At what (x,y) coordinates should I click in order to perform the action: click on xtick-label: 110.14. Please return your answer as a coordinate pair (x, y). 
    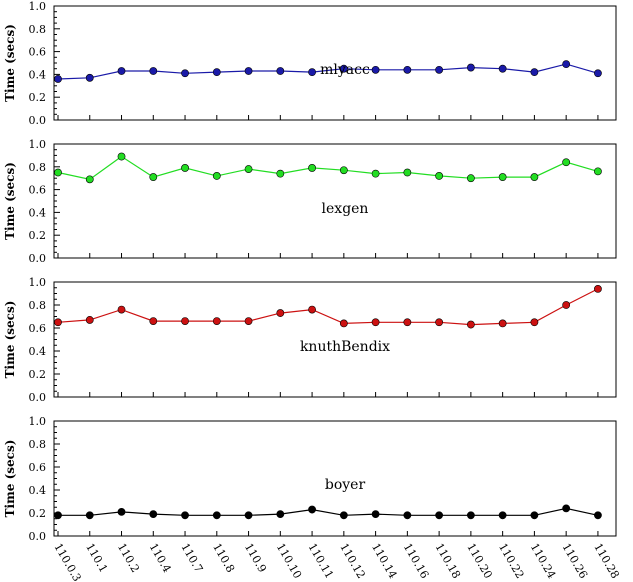
    Looking at the image, I should click on (384, 561).